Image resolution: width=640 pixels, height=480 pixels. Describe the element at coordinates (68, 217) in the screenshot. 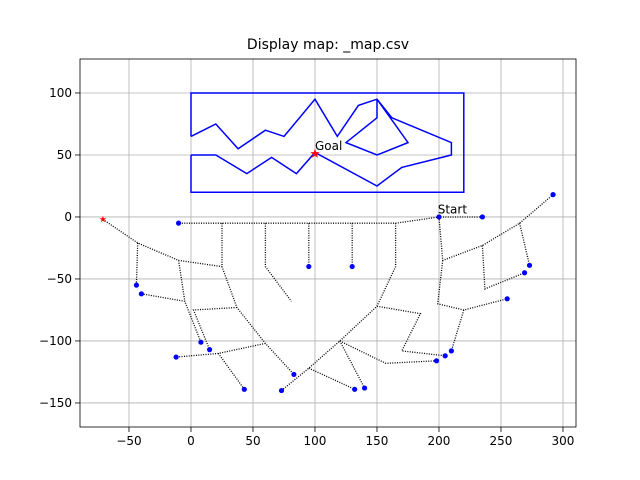

I see `y-tick-label: 0` at that location.